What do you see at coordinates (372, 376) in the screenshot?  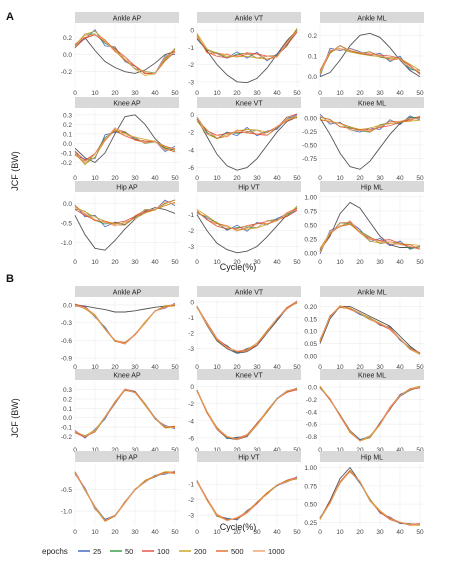 I see `panel-title-b-knee-ml: Knee ML` at bounding box center [372, 376].